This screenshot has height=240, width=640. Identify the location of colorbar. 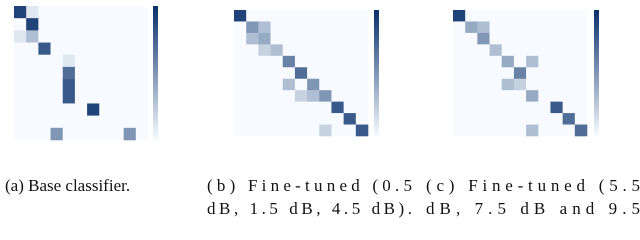
(596, 73).